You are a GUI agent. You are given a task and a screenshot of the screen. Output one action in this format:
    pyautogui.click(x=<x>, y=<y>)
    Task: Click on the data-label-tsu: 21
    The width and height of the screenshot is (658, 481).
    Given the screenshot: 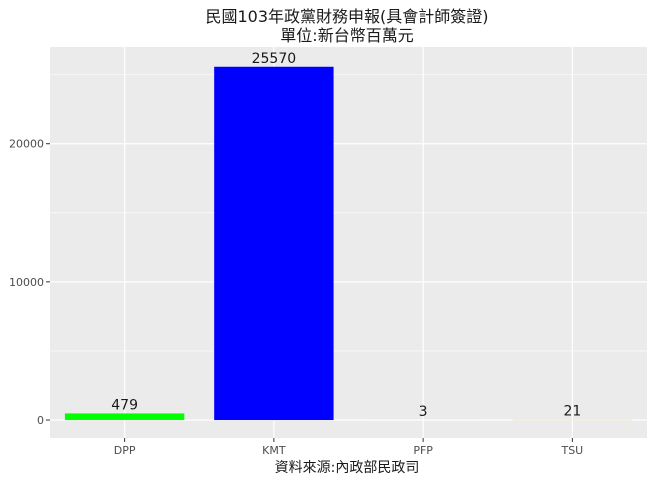 What is the action you would take?
    pyautogui.click(x=572, y=412)
    